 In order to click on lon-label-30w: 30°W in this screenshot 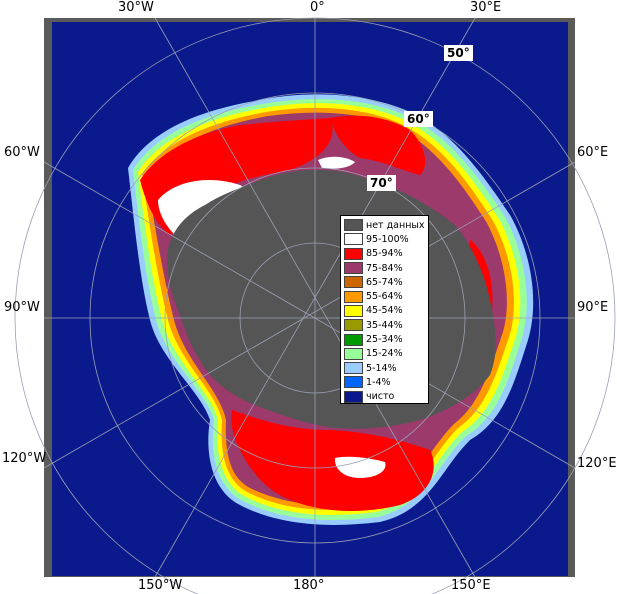, I will do `click(136, 7)`.